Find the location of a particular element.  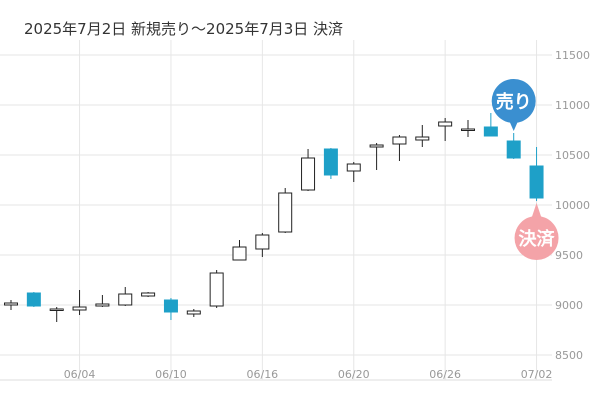

x-tick-label: 07/02 is located at coordinates (537, 374).